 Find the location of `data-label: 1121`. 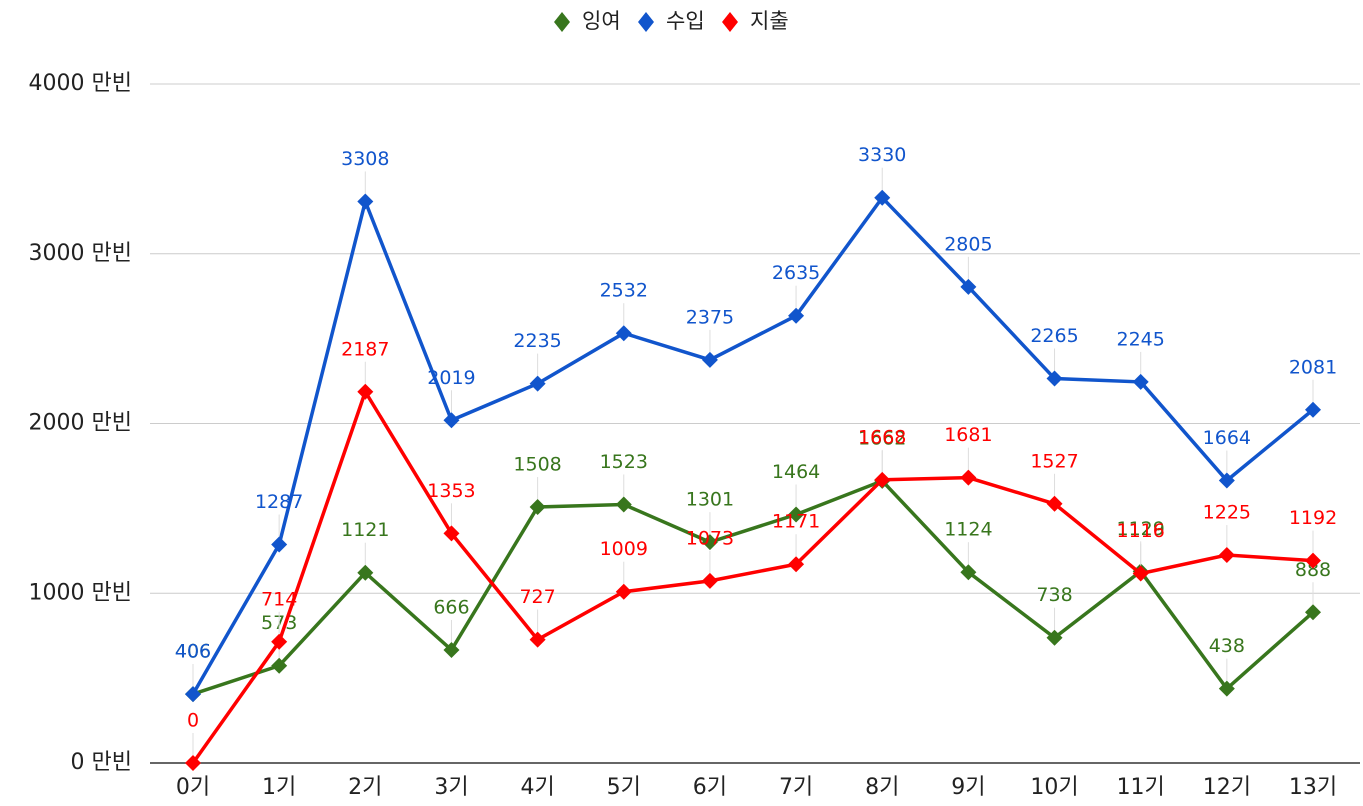

data-label: 1121 is located at coordinates (365, 530).